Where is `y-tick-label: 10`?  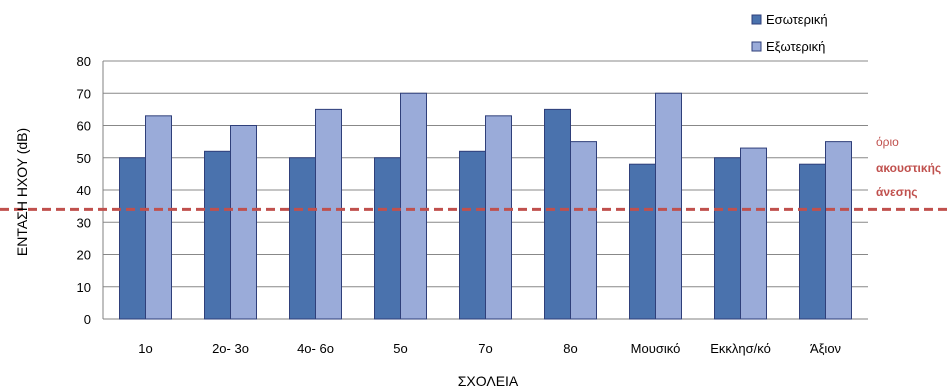
y-tick-label: 10 is located at coordinates (84, 287).